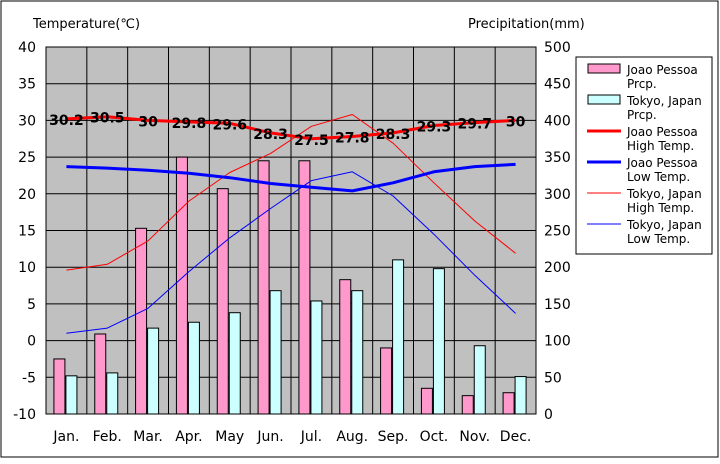  Describe the element at coordinates (27, 85) in the screenshot. I see `left-tick-label: 35` at that location.